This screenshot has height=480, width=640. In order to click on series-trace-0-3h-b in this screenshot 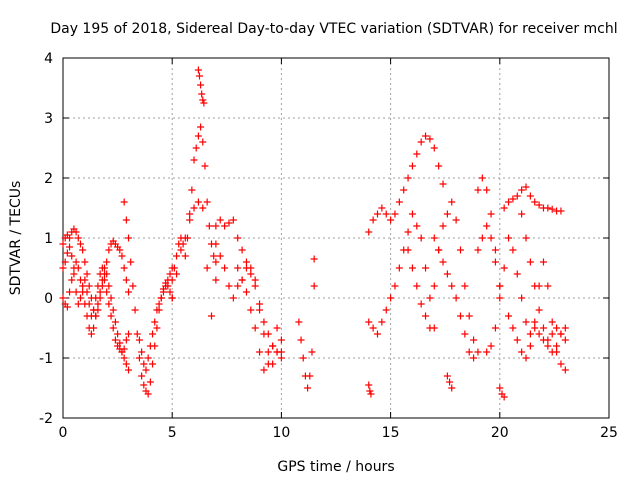, I will do `click(96, 307)`.